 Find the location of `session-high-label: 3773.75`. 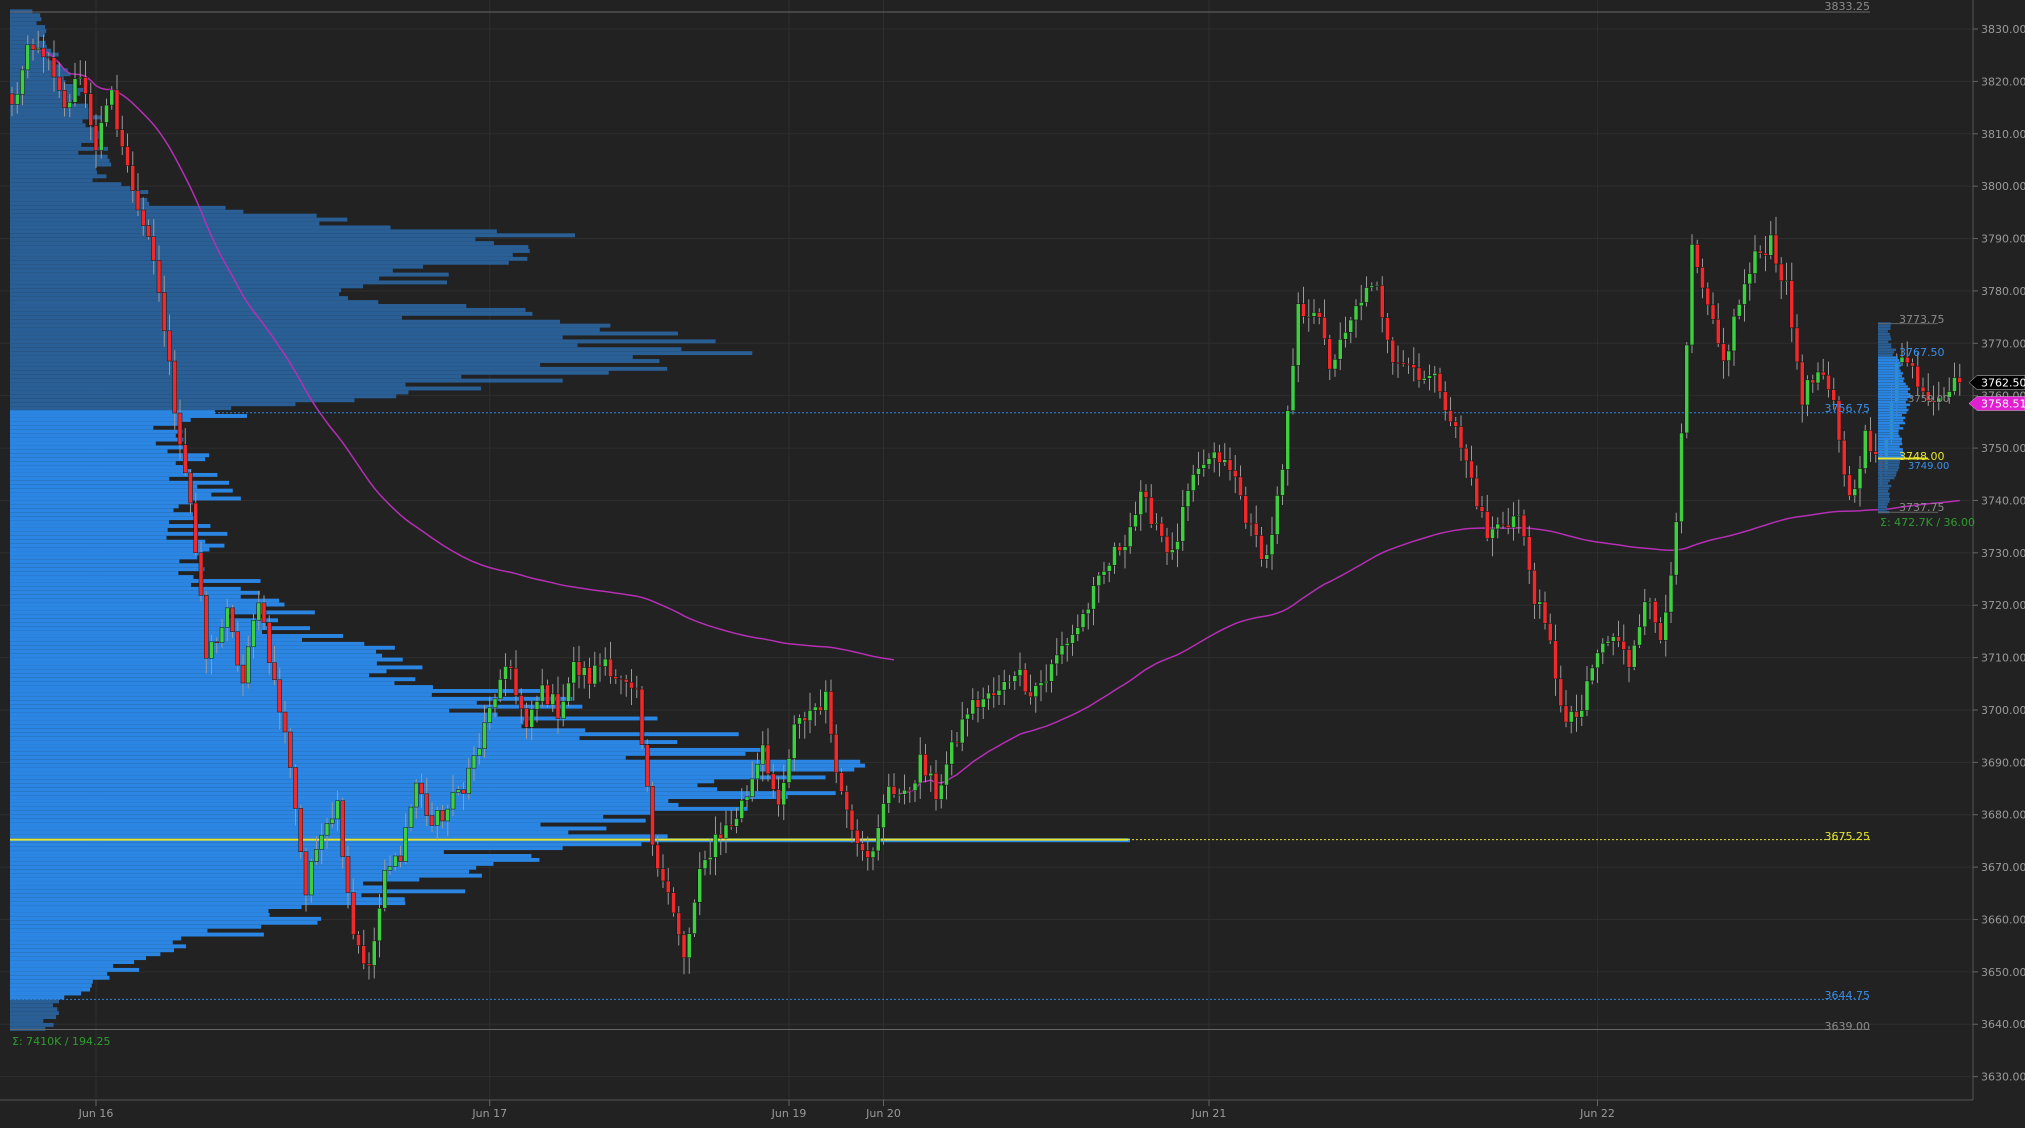

session-high-label: 3773.75 is located at coordinates (1922, 319).